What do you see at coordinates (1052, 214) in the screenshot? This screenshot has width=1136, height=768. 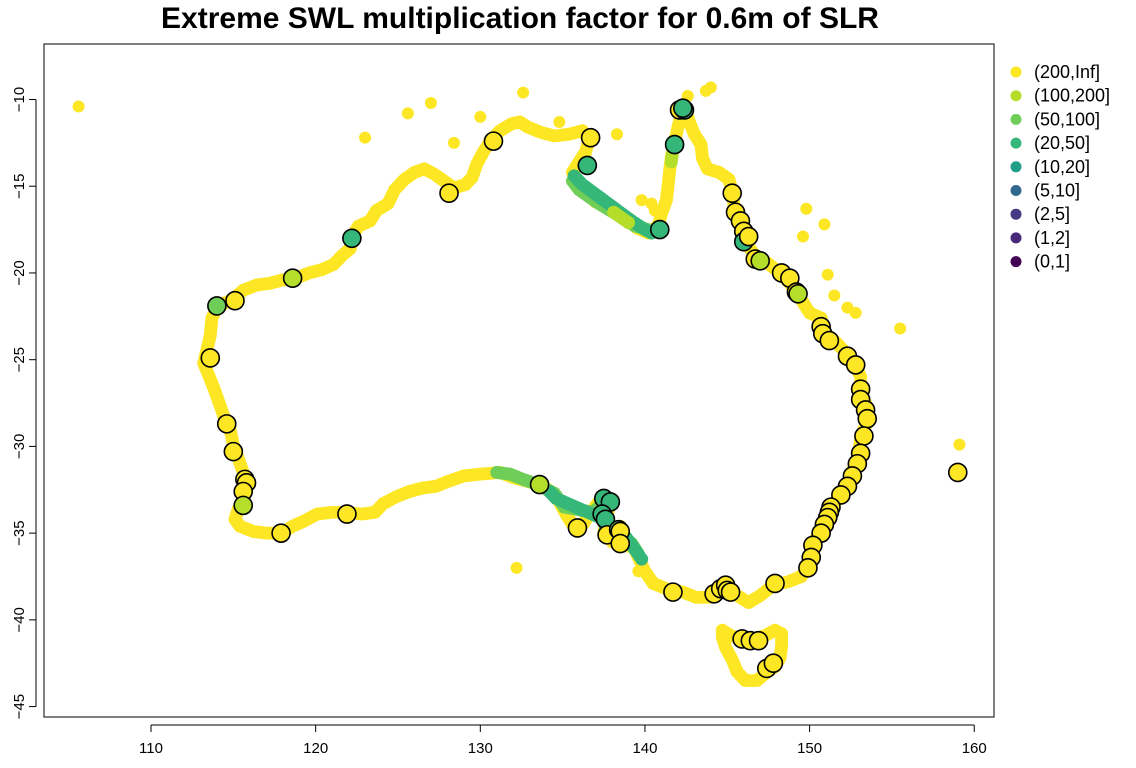 I see `legend-label: (2,5]` at bounding box center [1052, 214].